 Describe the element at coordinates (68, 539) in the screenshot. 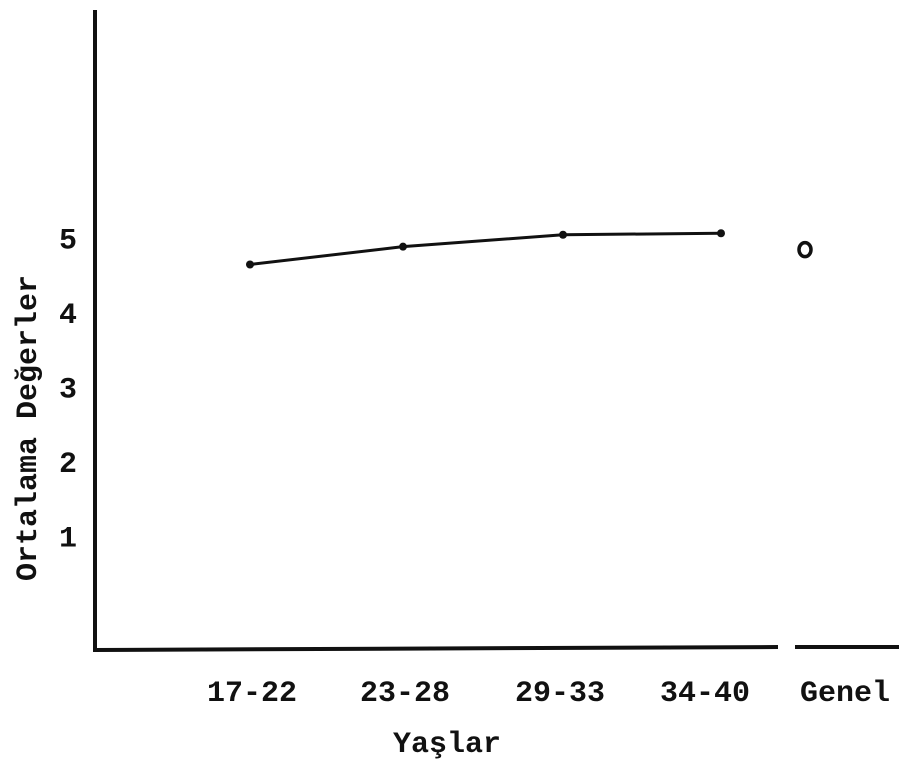

I see `y-tick-label: 1` at that location.